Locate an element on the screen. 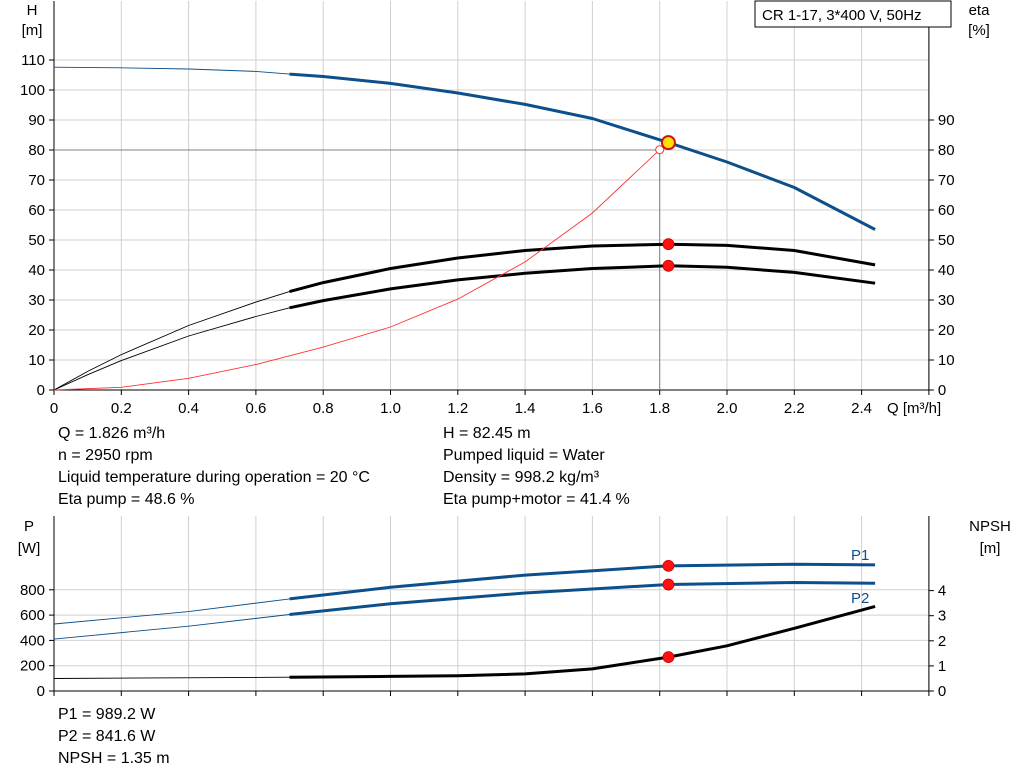 The image size is (1024, 781). top-right-tick-label: 10 is located at coordinates (946, 360).